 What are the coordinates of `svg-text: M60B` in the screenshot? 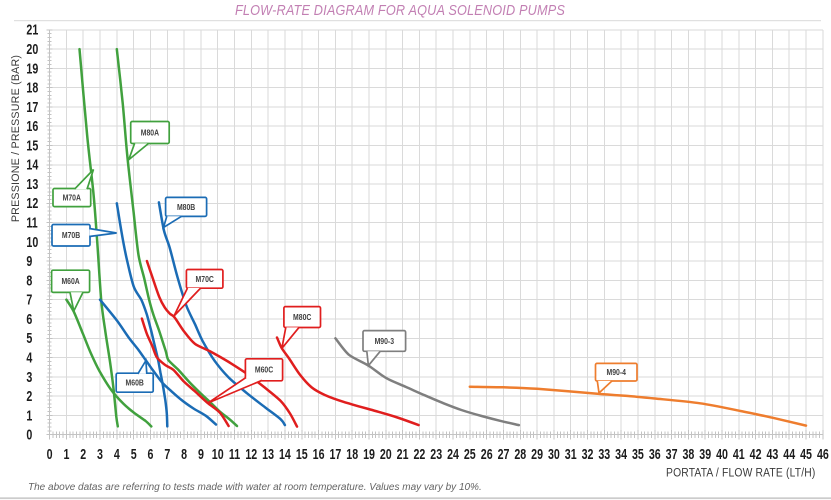 It's located at (135, 383).